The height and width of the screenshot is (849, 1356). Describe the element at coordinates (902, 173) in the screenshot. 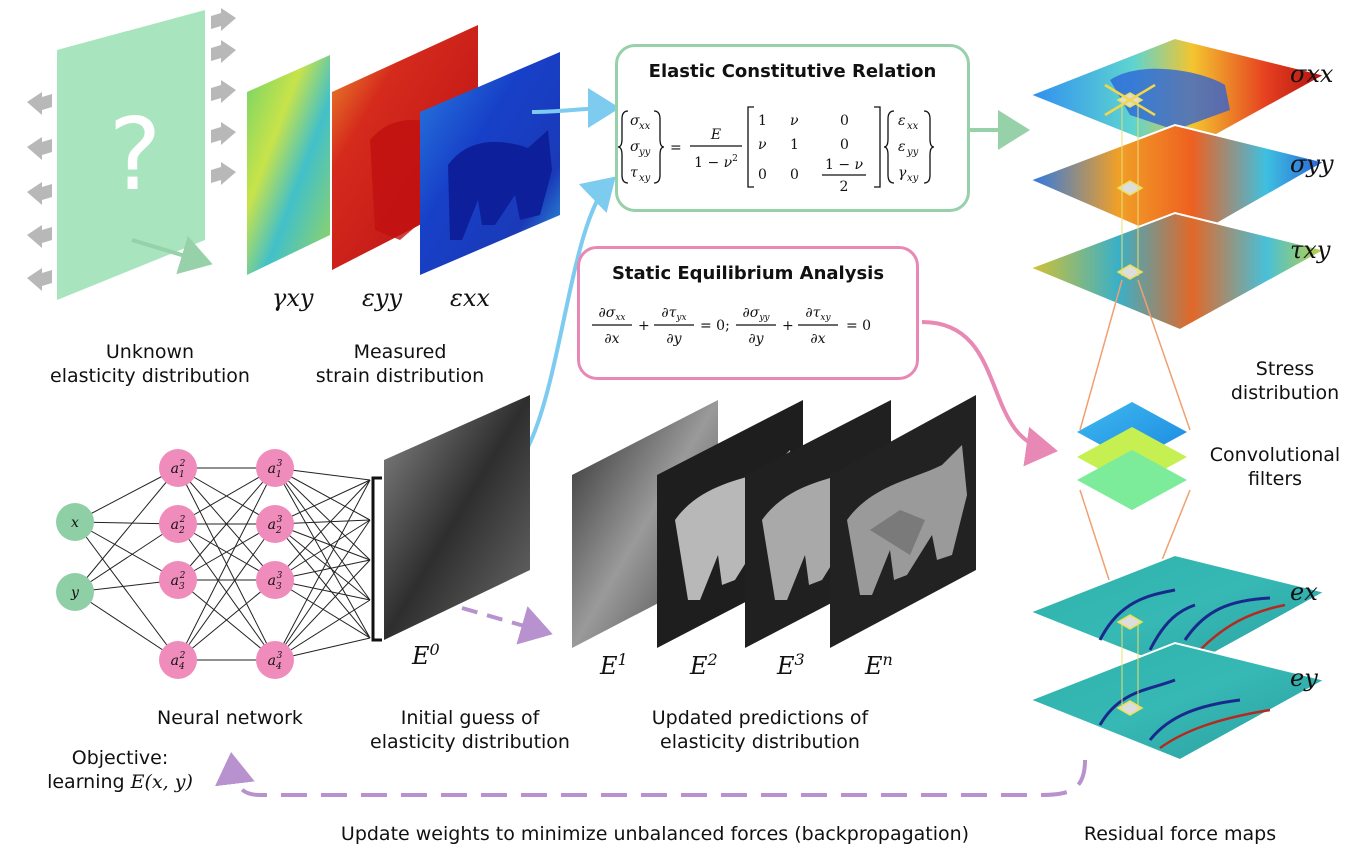

I see `svg-text: γ` at that location.